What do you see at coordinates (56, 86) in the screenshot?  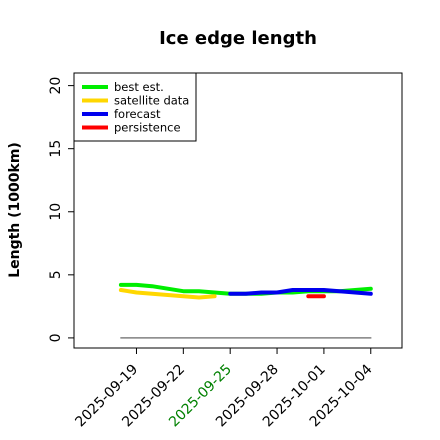 I see `y-tick-label: 20` at bounding box center [56, 86].